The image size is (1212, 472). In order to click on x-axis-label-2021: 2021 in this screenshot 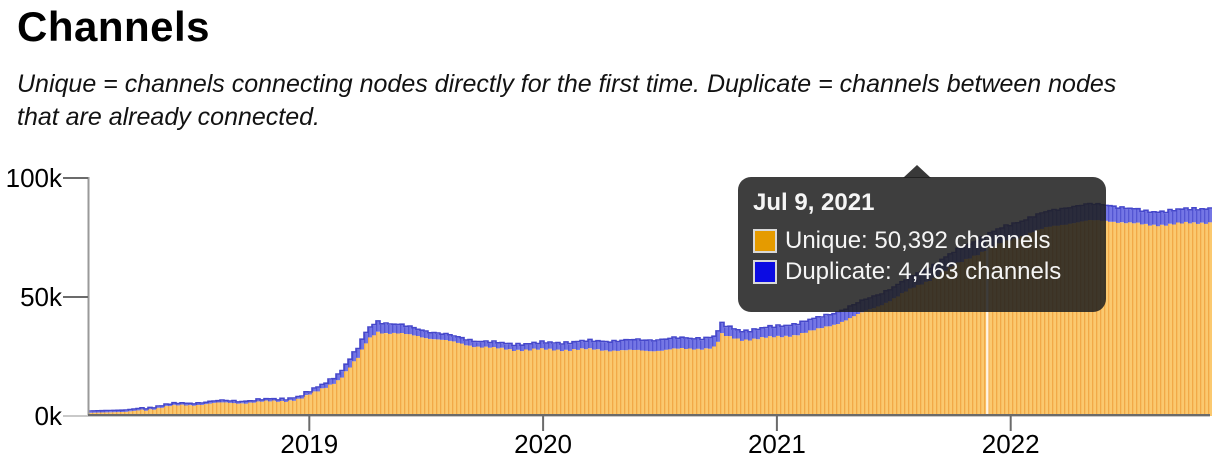, I will do `click(776, 444)`.